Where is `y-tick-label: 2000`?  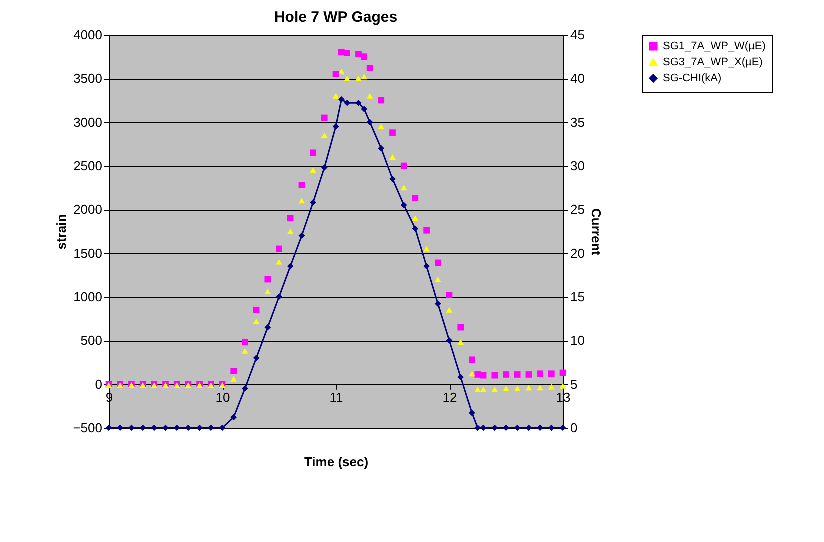 y-tick-label: 2000 is located at coordinates (88, 210).